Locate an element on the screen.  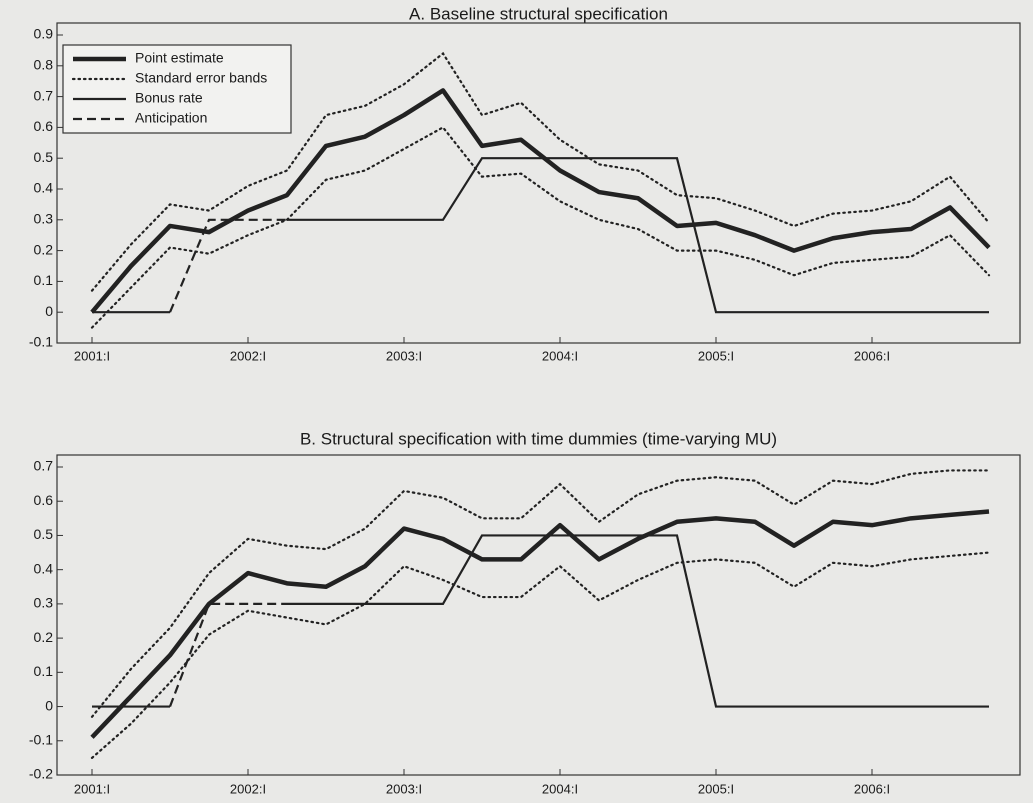
y-tick-label: -0.2 is located at coordinates (41, 774).